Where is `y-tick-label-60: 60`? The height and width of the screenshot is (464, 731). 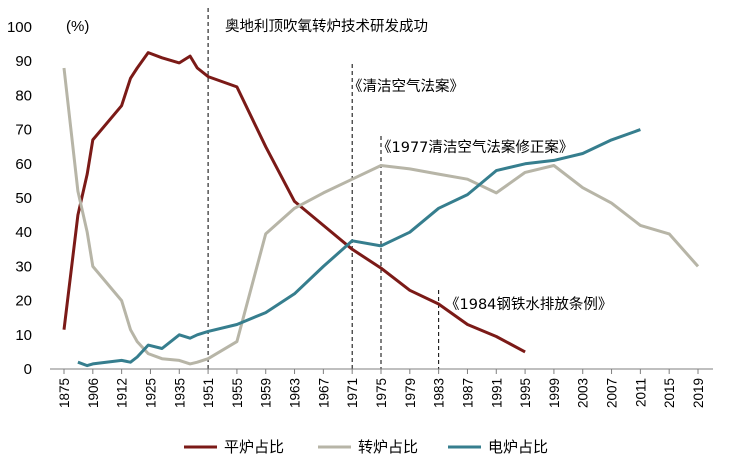 y-tick-label-60: 60 is located at coordinates (23, 164).